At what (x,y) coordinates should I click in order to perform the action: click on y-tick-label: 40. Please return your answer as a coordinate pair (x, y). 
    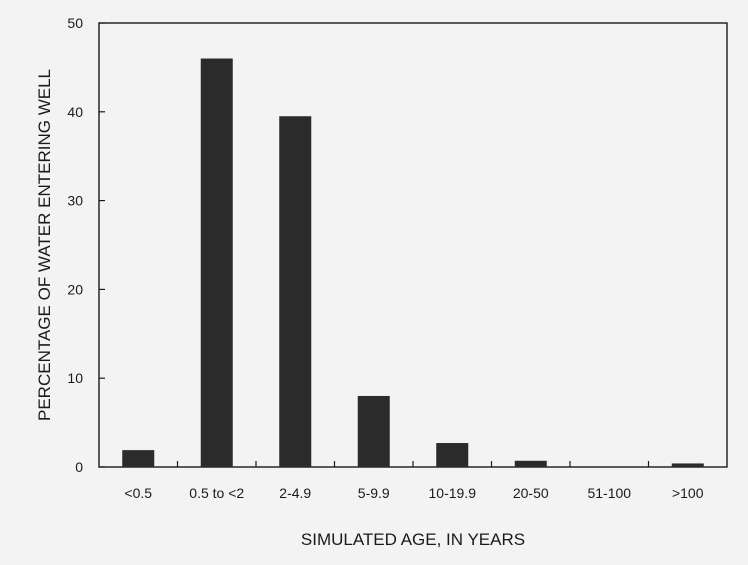
    Looking at the image, I should click on (75, 112).